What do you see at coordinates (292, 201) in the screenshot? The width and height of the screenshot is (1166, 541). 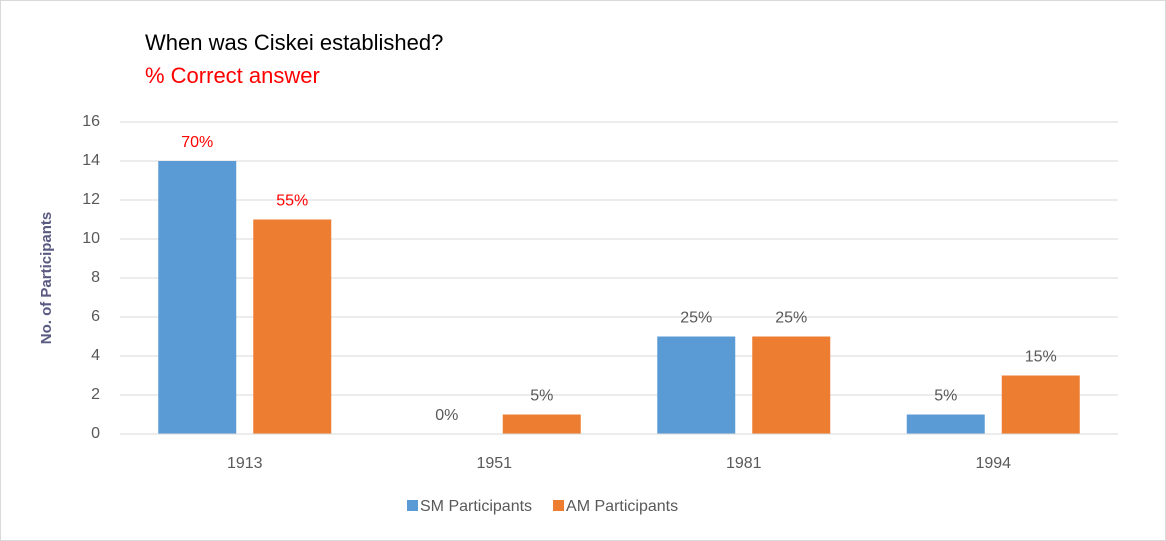 I see `data-label: 55%` at bounding box center [292, 201].